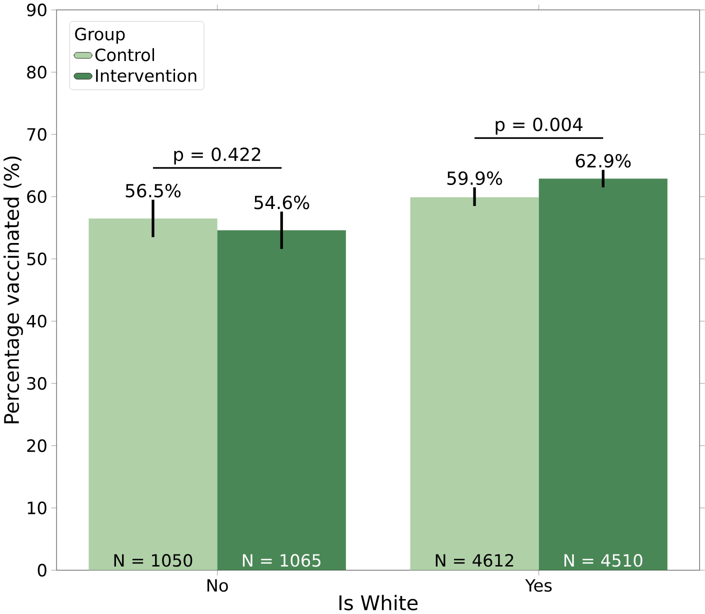 The height and width of the screenshot is (614, 705). What do you see at coordinates (378, 602) in the screenshot?
I see `x-axis-title: Is White` at bounding box center [378, 602].